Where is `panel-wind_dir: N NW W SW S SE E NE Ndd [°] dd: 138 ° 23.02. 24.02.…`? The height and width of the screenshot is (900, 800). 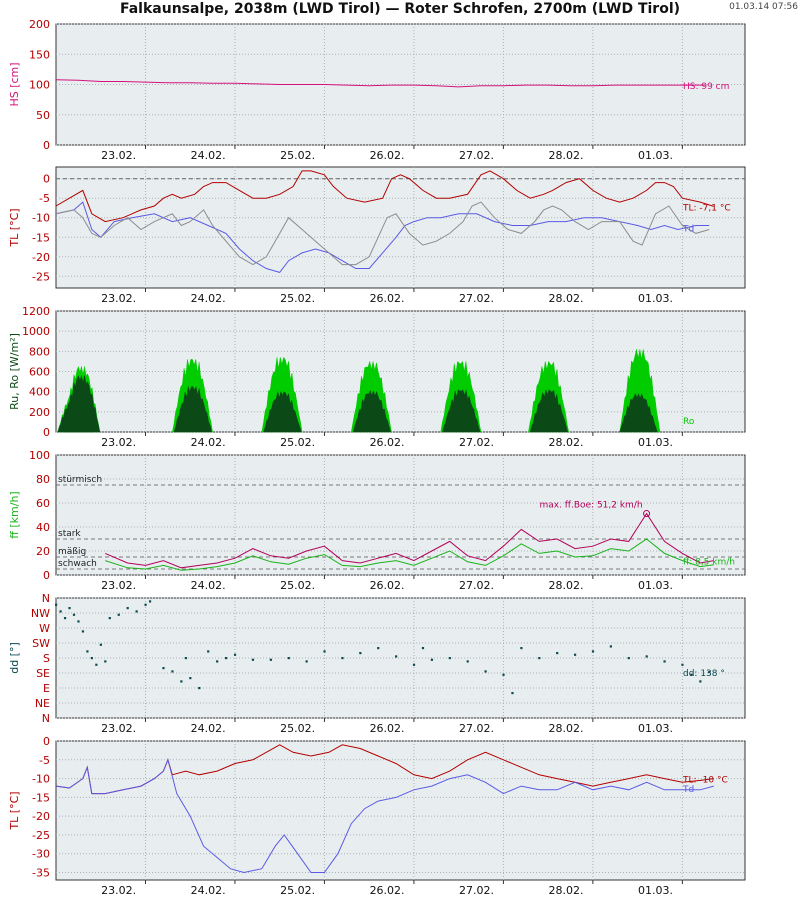 panel-wind_dir: N NW W SW S SE E NE Ndd [°] dd: 138 ° 23.02. 24.02.… is located at coordinates (377, 663).